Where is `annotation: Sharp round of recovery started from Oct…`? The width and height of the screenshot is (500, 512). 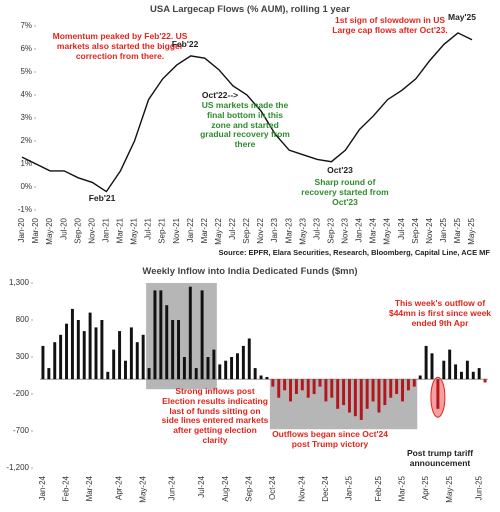 annotation: Sharp round of recovery started from Oct… is located at coordinates (345, 192).